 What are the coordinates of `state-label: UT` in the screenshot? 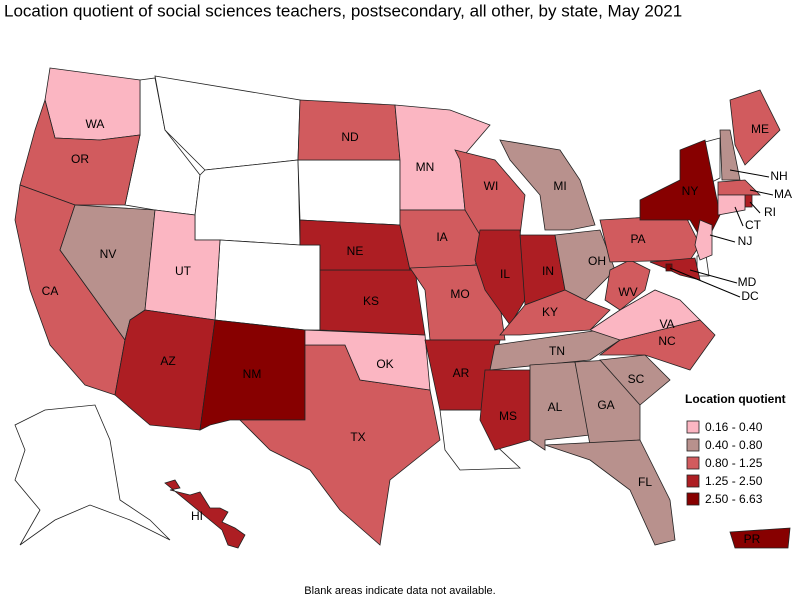 It's located at (183, 271).